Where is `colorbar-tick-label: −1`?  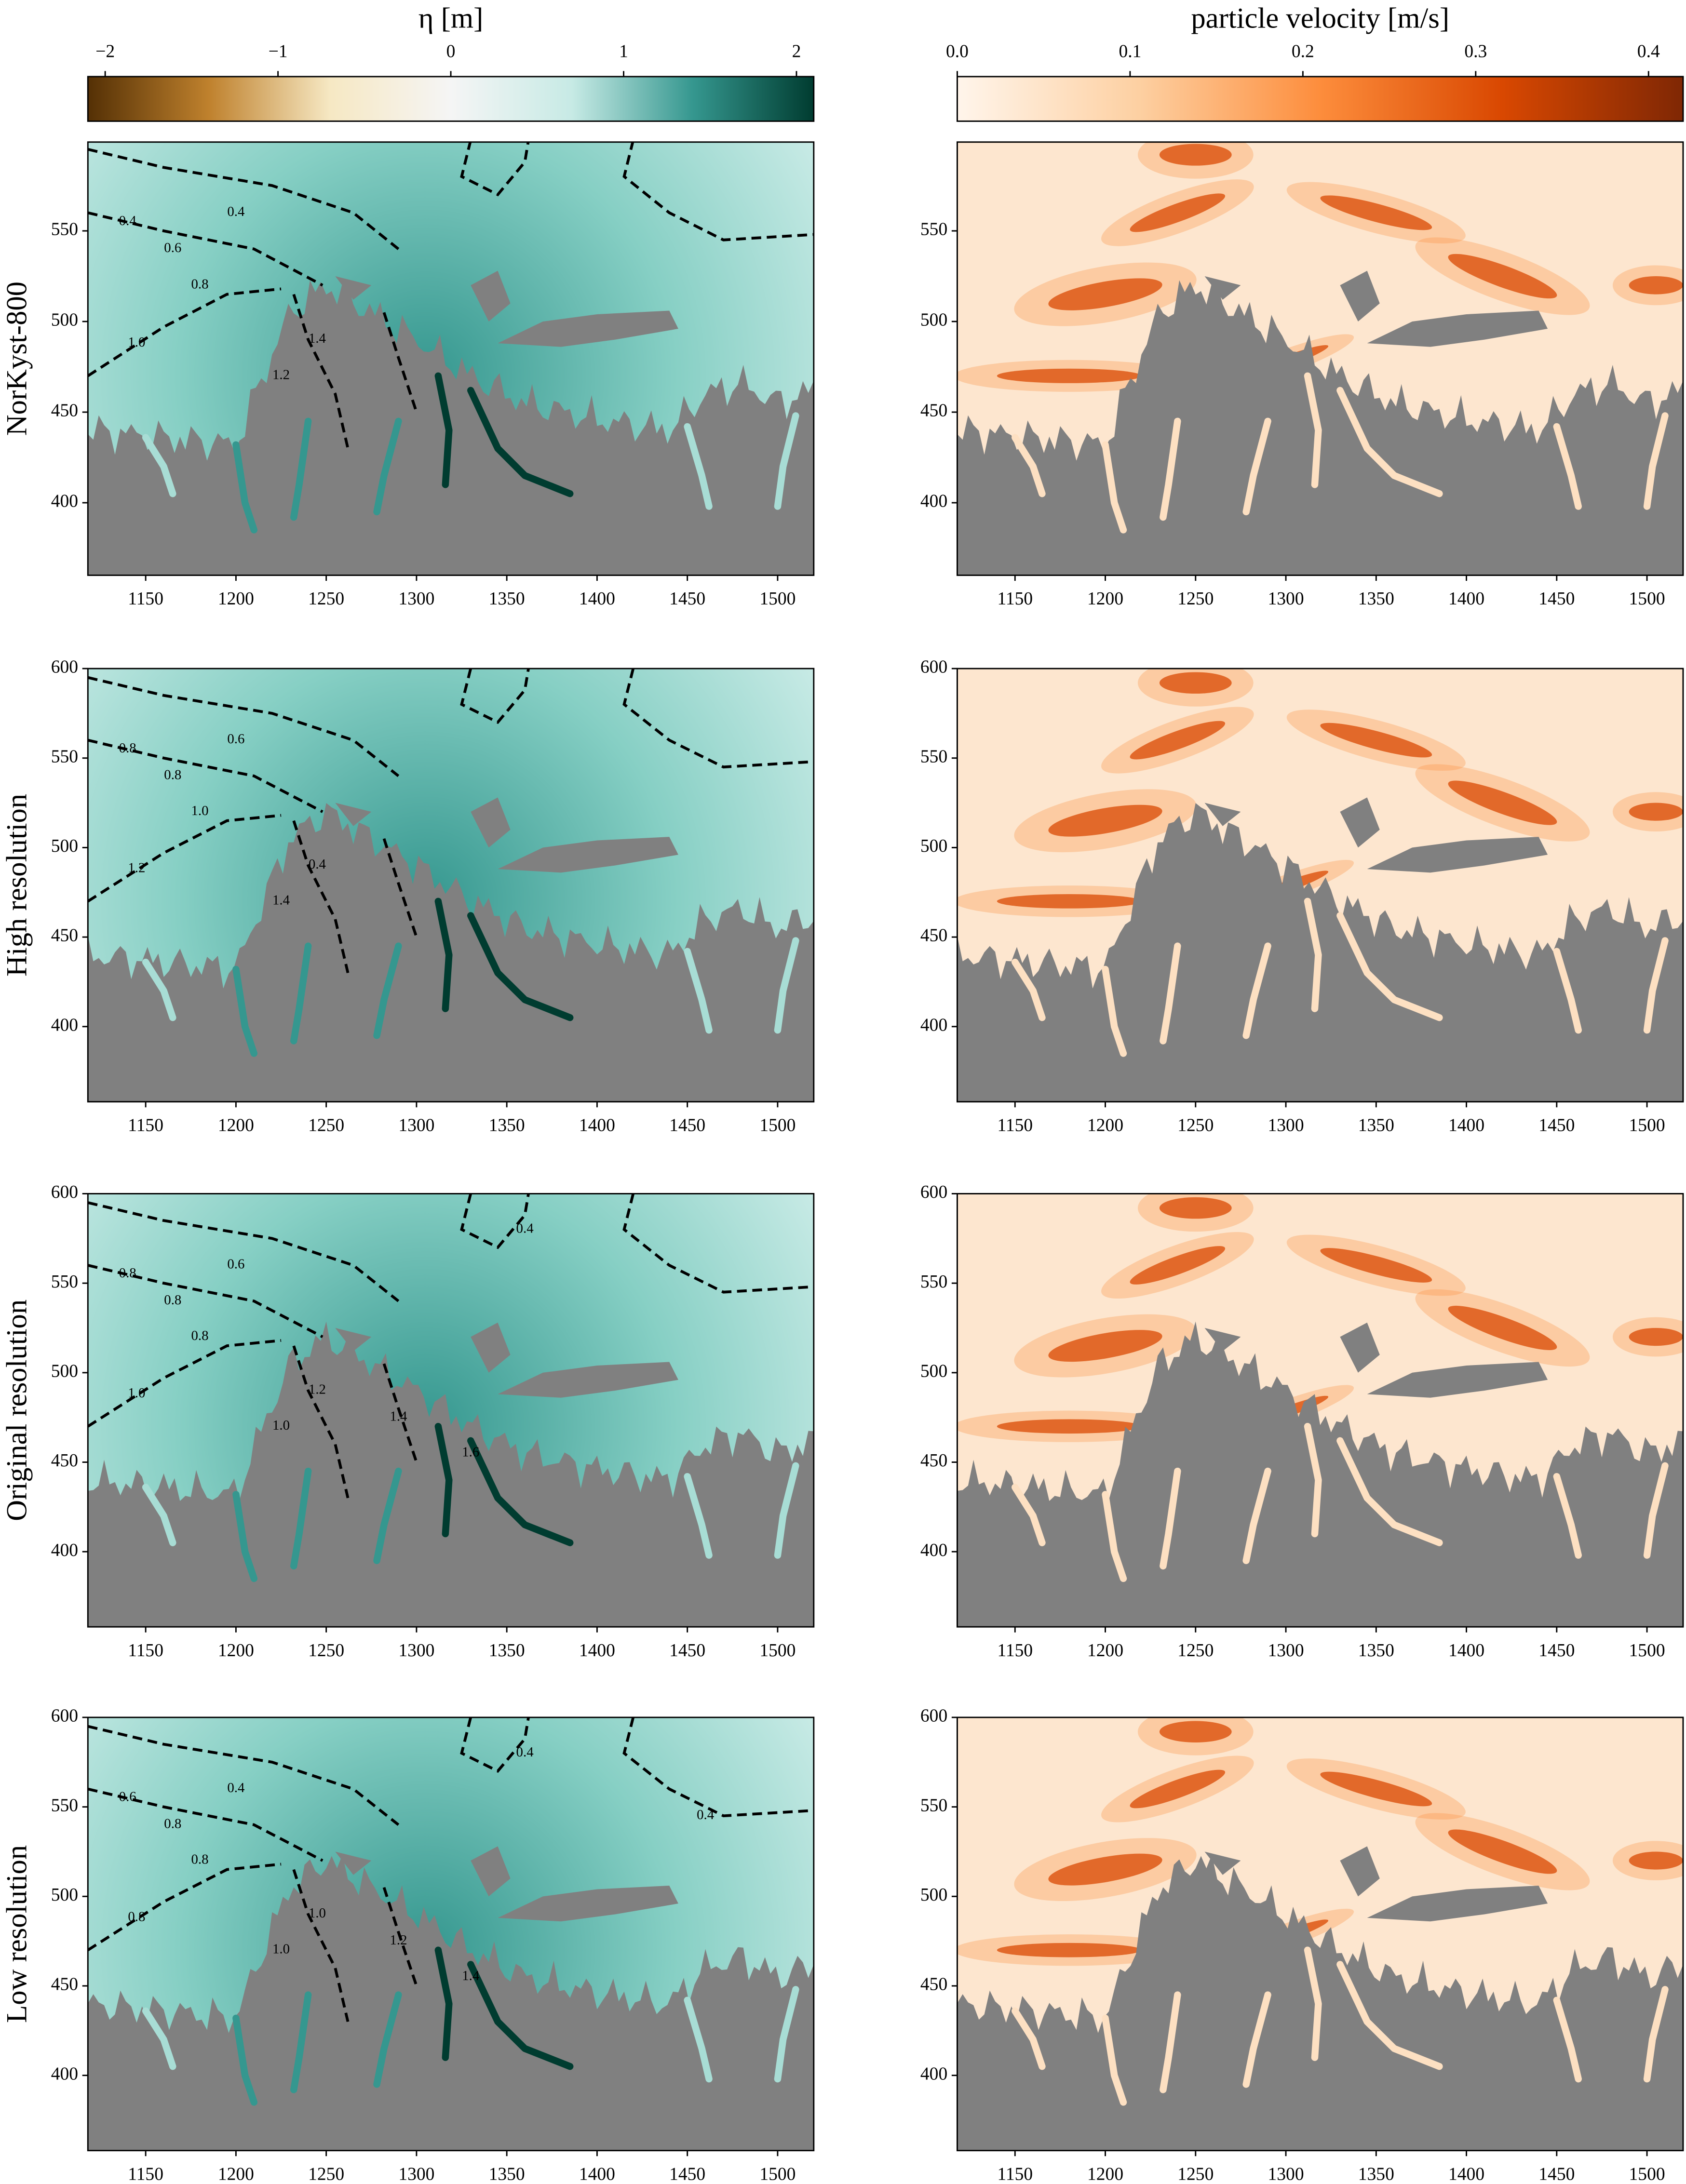 colorbar-tick-label: −1 is located at coordinates (278, 51).